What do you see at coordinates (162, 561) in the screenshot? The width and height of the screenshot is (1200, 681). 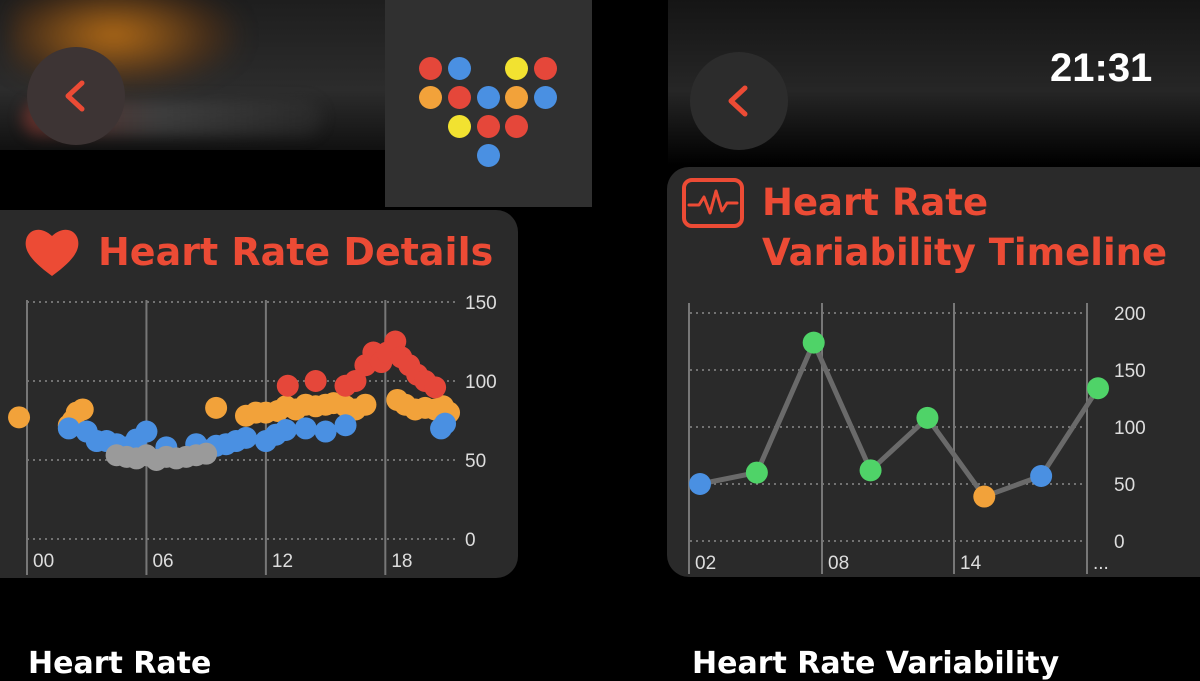 I see `x-tick-label: 06` at bounding box center [162, 561].